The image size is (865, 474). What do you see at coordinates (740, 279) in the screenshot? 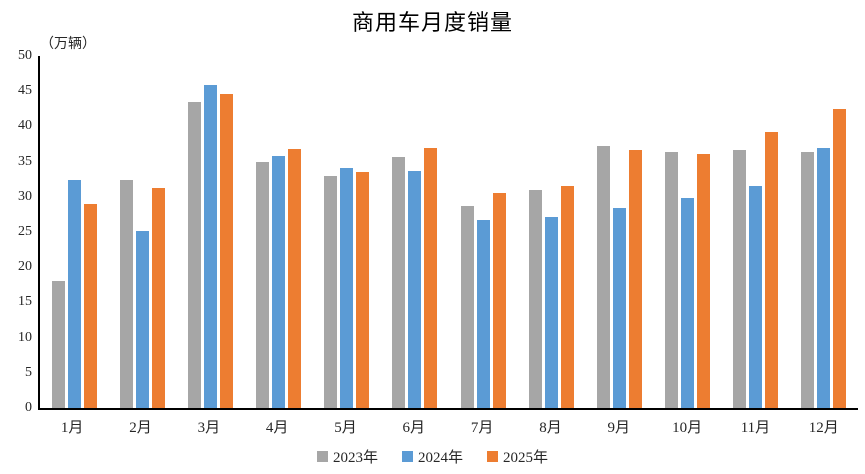
I see `bar-2023年-11月` at bounding box center [740, 279].